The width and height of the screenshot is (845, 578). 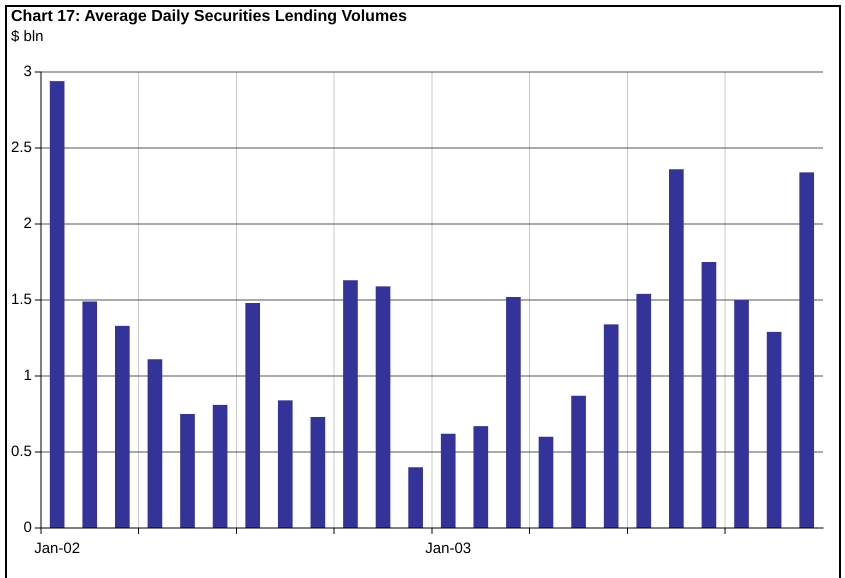 I want to click on x-tick-label: Jan-02, so click(x=57, y=549).